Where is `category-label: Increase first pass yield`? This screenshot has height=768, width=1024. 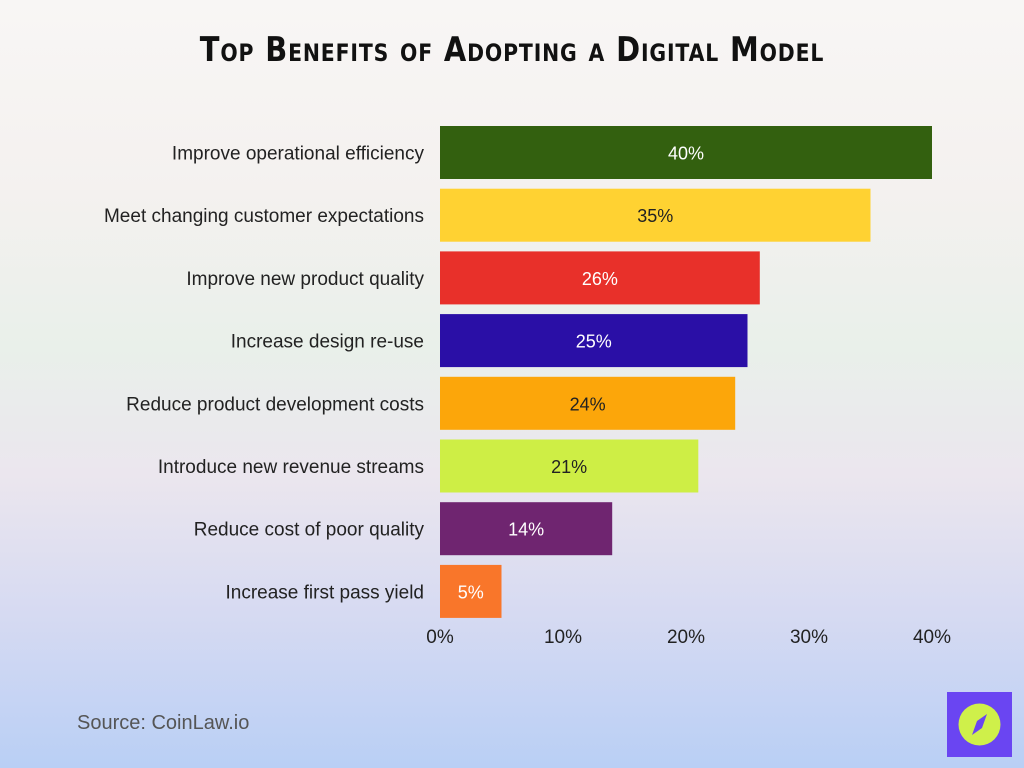 category-label: Increase first pass yield is located at coordinates (324, 592).